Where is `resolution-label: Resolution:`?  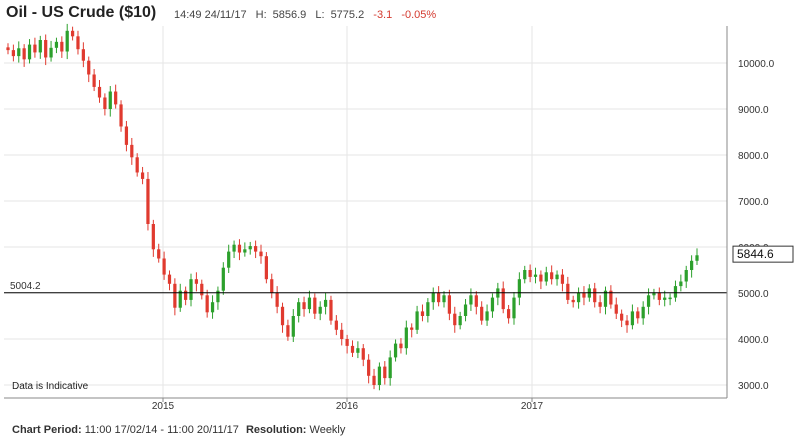 resolution-label: Resolution: is located at coordinates (276, 430).